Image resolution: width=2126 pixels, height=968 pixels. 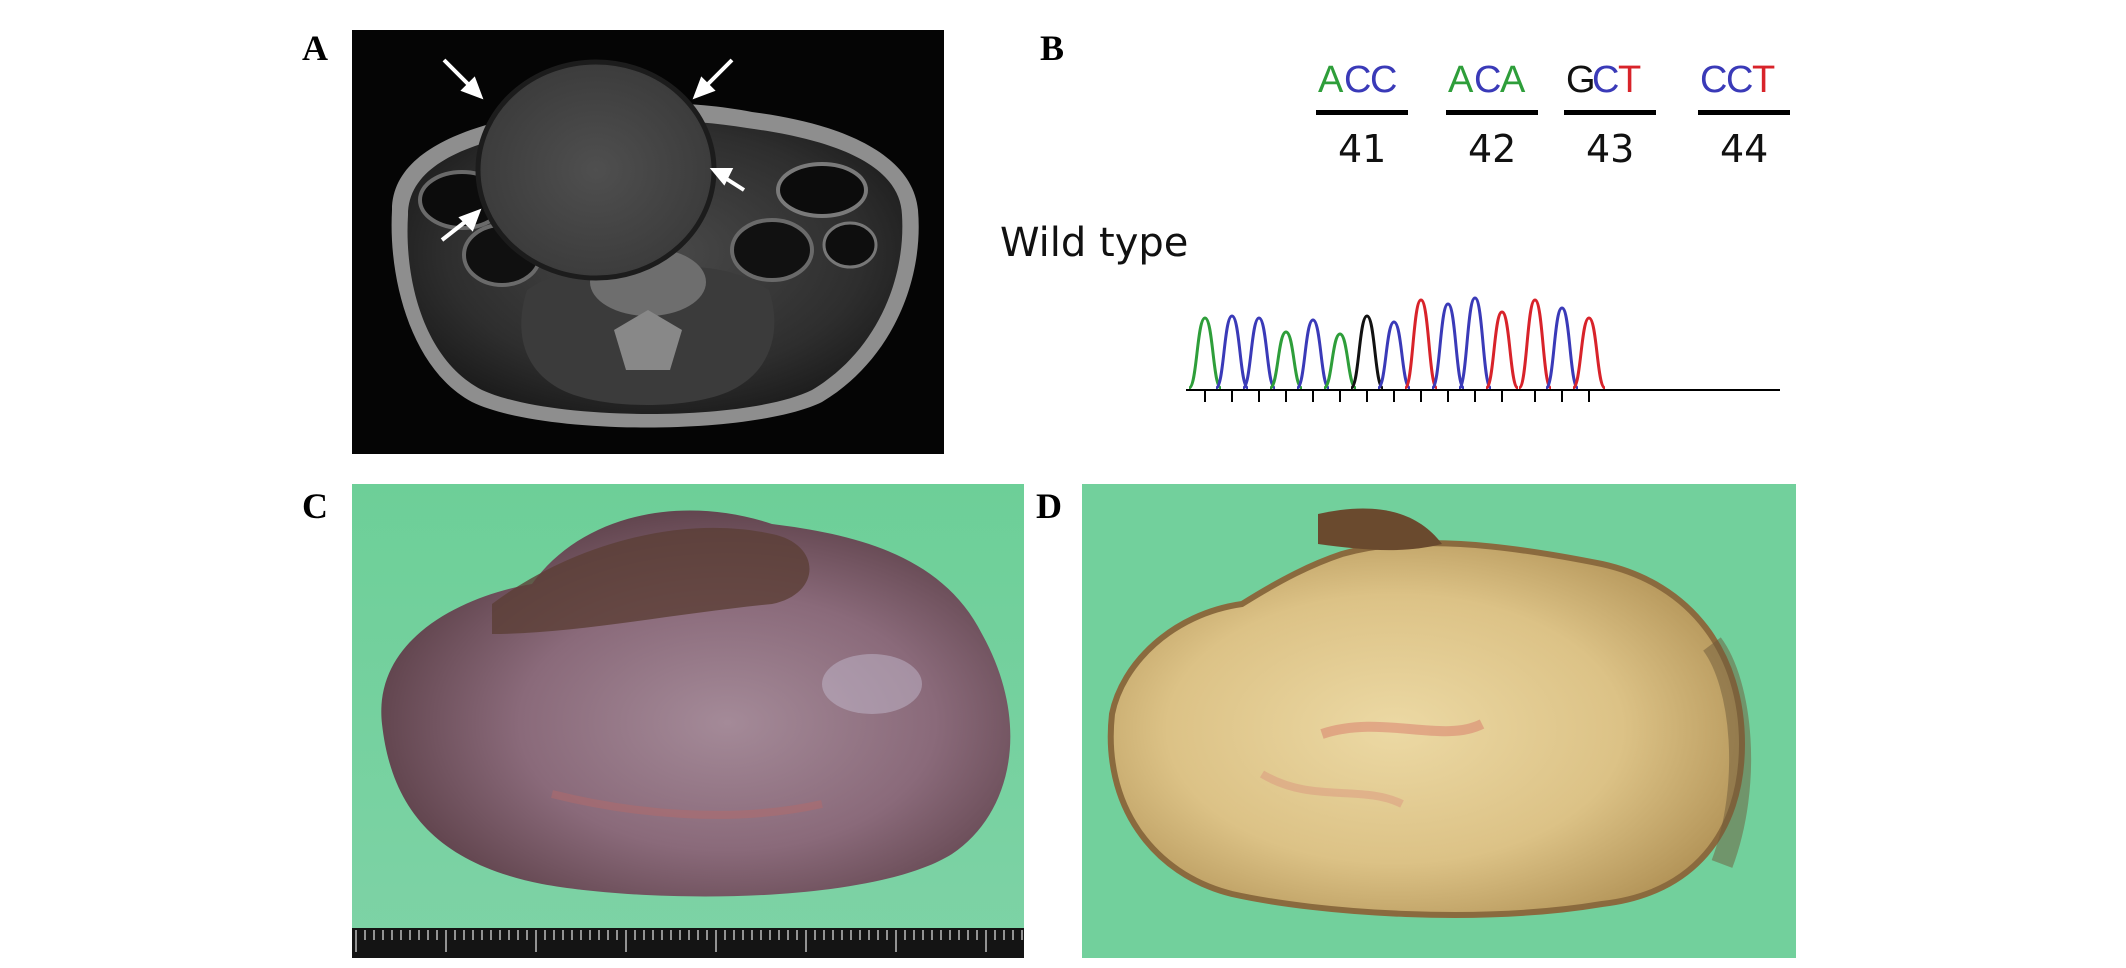 I want to click on mri-axial-image, so click(x=648, y=242).